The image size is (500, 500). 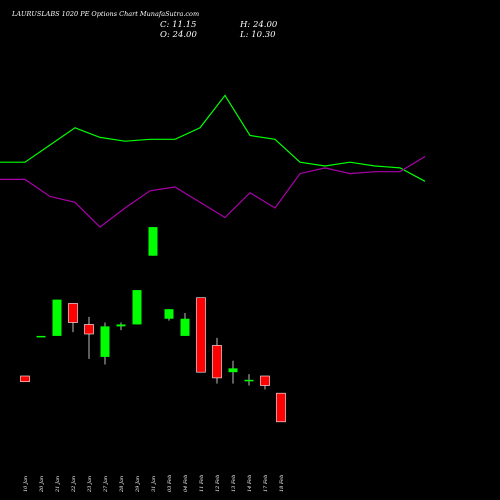 I want to click on open-value: O: 24.00, so click(x=178, y=35).